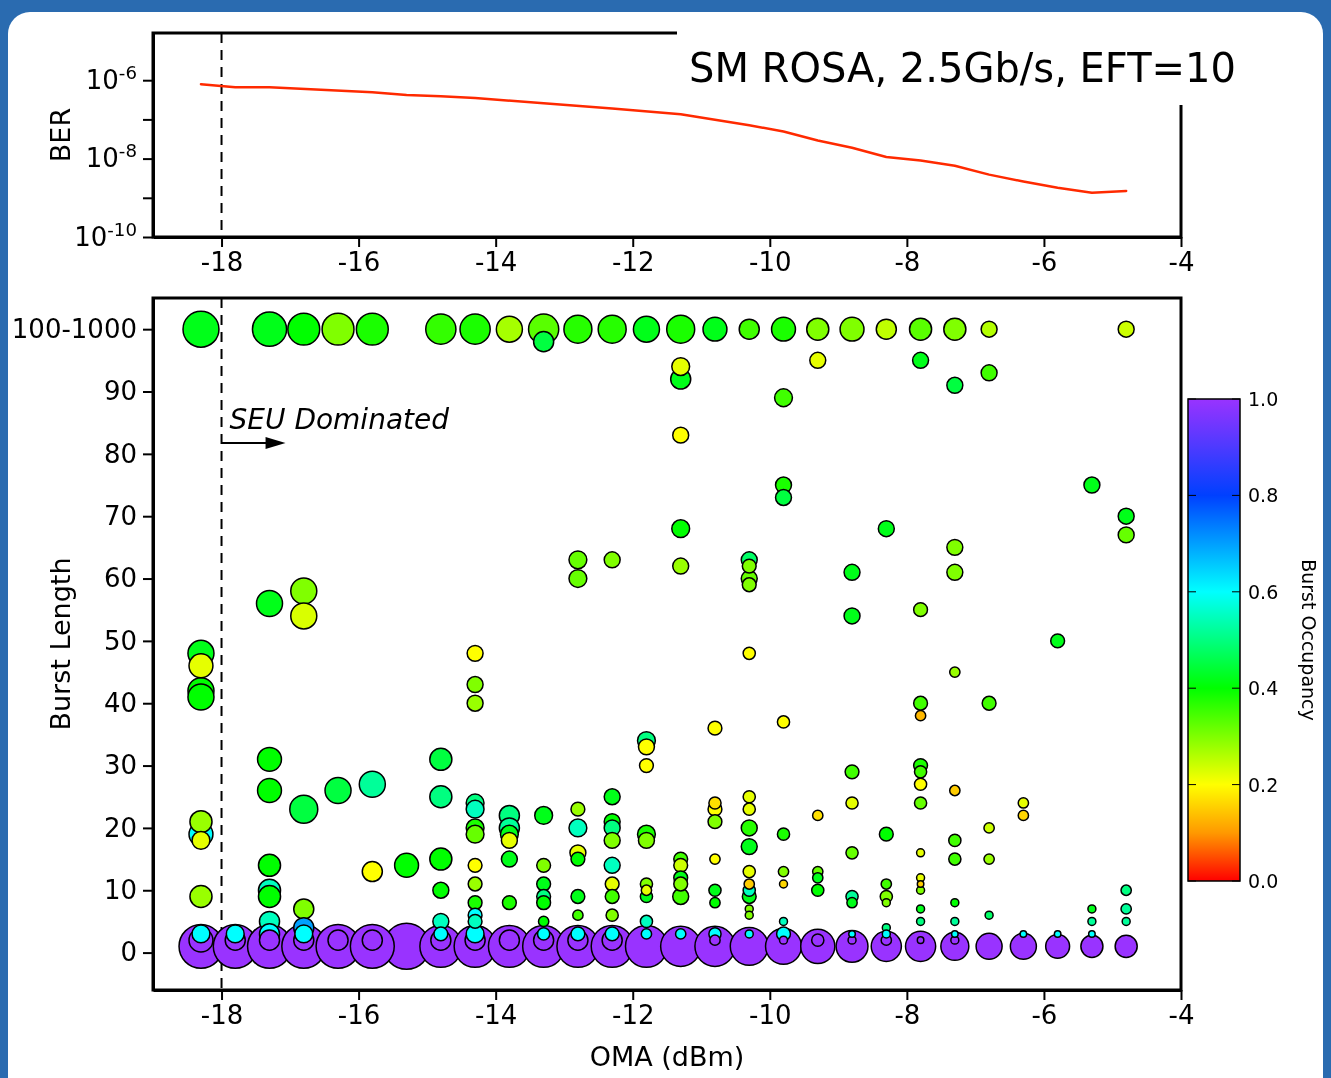  Describe the element at coordinates (105, 235) in the screenshot. I see `y-tick-label: 10$^{-10}$` at that location.